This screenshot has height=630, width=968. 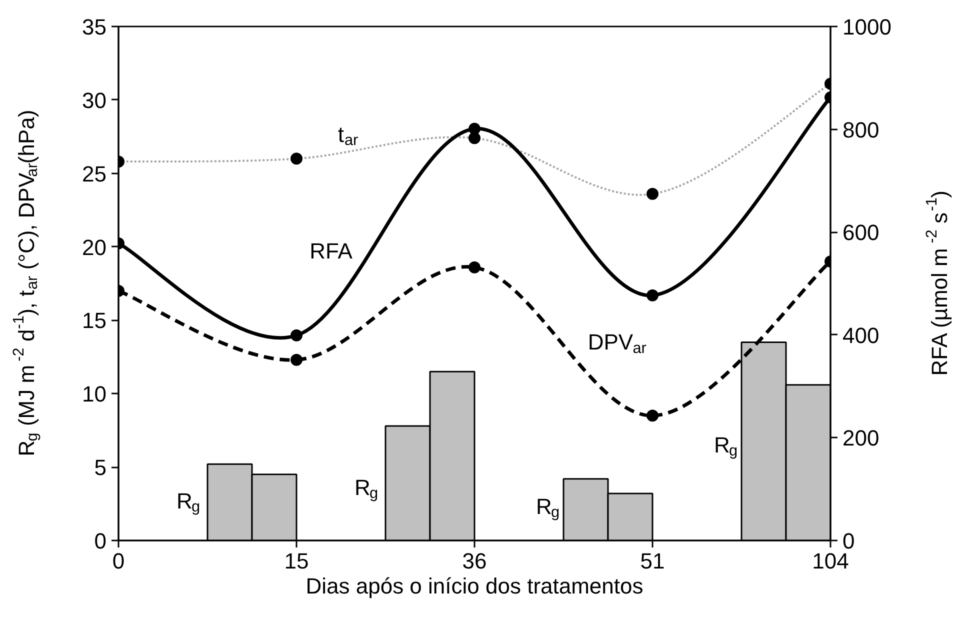 What do you see at coordinates (474, 561) in the screenshot?
I see `x-tick-label: 36` at bounding box center [474, 561].